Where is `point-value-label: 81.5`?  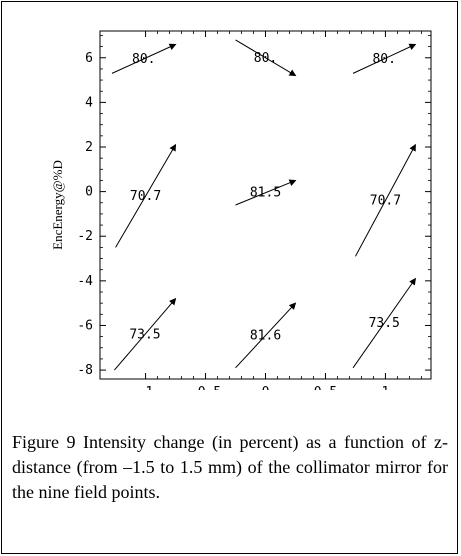 point-value-label: 81.5 is located at coordinates (265, 193).